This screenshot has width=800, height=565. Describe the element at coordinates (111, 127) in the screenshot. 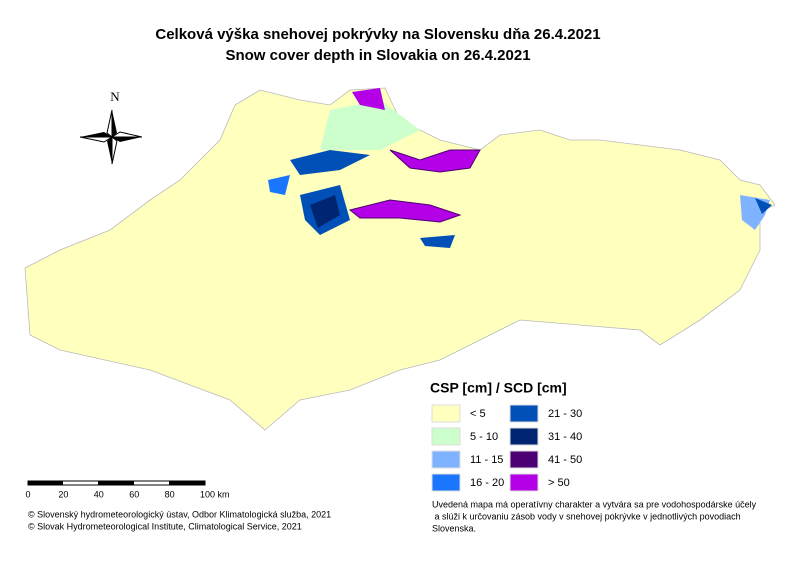

I see `north-arrow: N` at that location.